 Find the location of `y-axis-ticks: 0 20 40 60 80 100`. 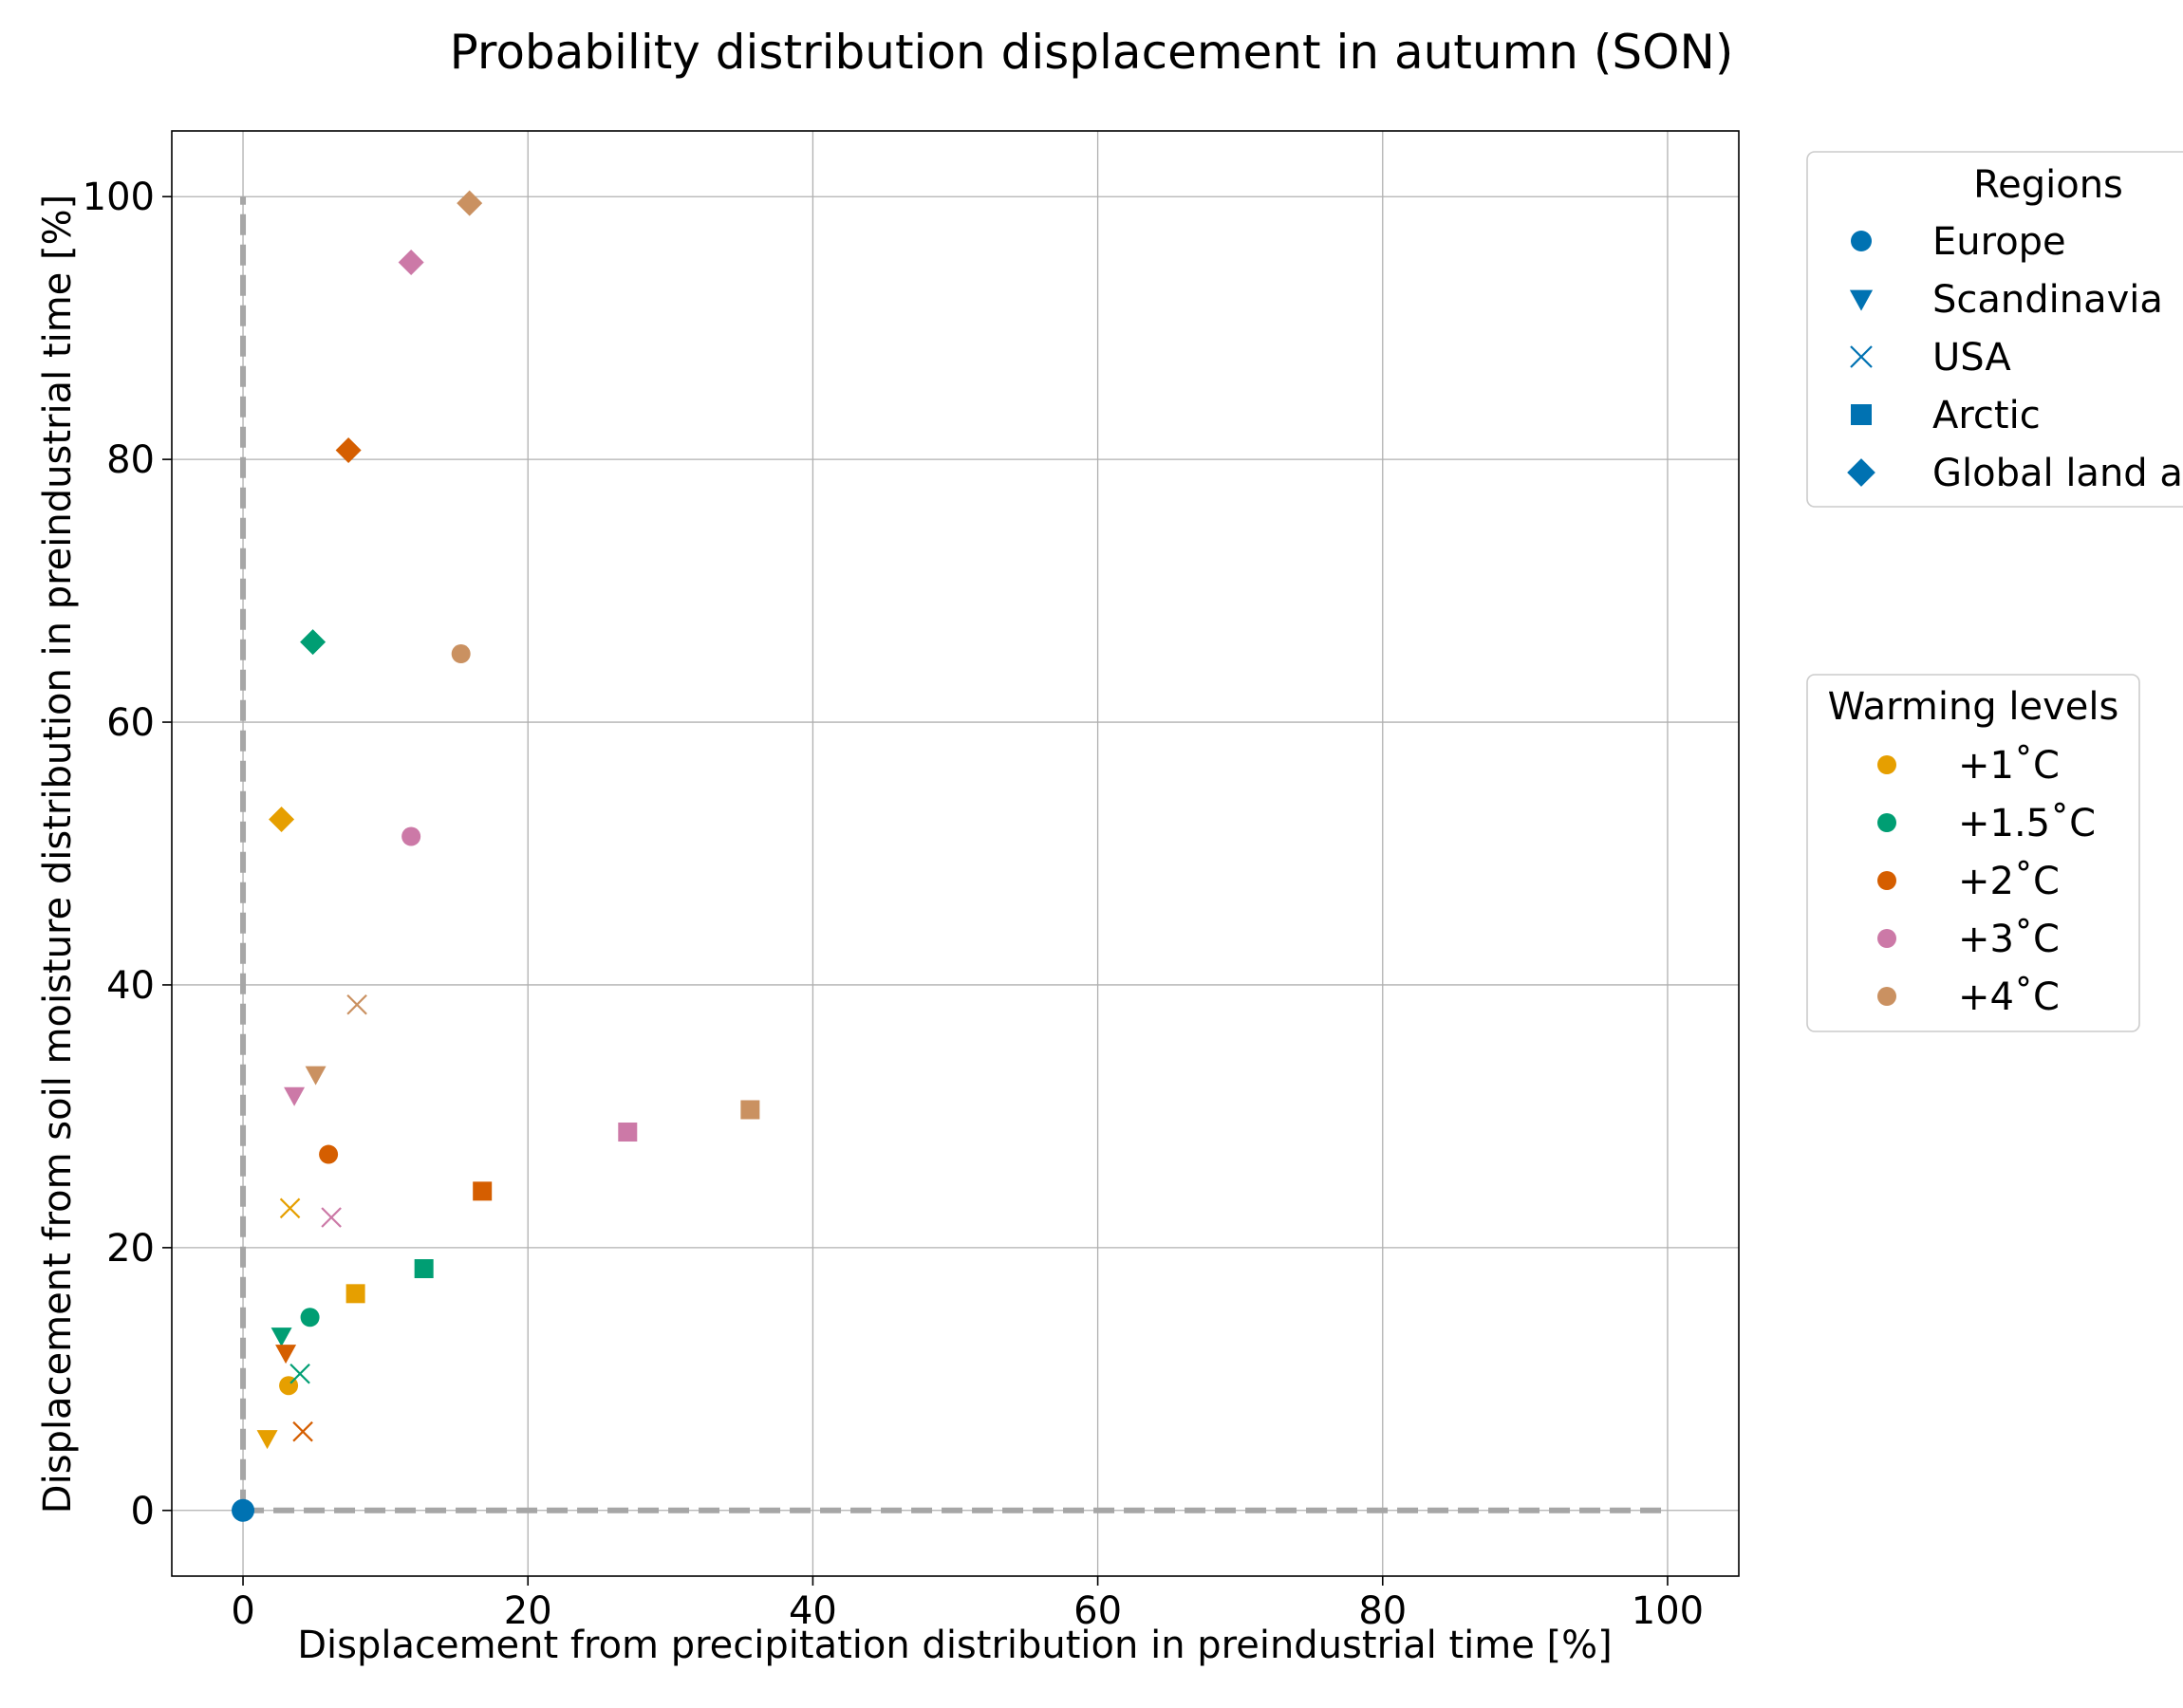

y-axis-ticks: 0 20 40 60 80 100 is located at coordinates (127, 855).